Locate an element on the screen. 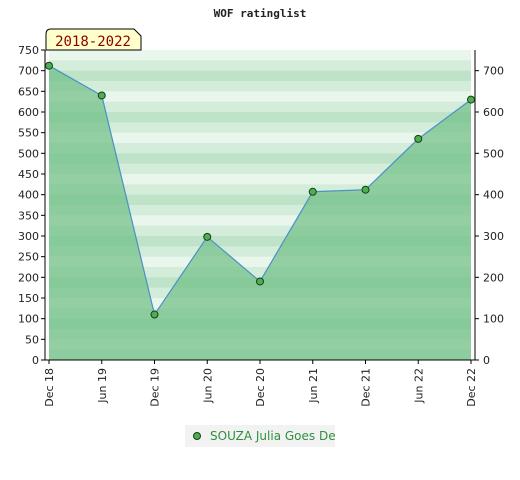 The width and height of the screenshot is (520, 480). x-tick-label: Dec 22 is located at coordinates (471, 387).